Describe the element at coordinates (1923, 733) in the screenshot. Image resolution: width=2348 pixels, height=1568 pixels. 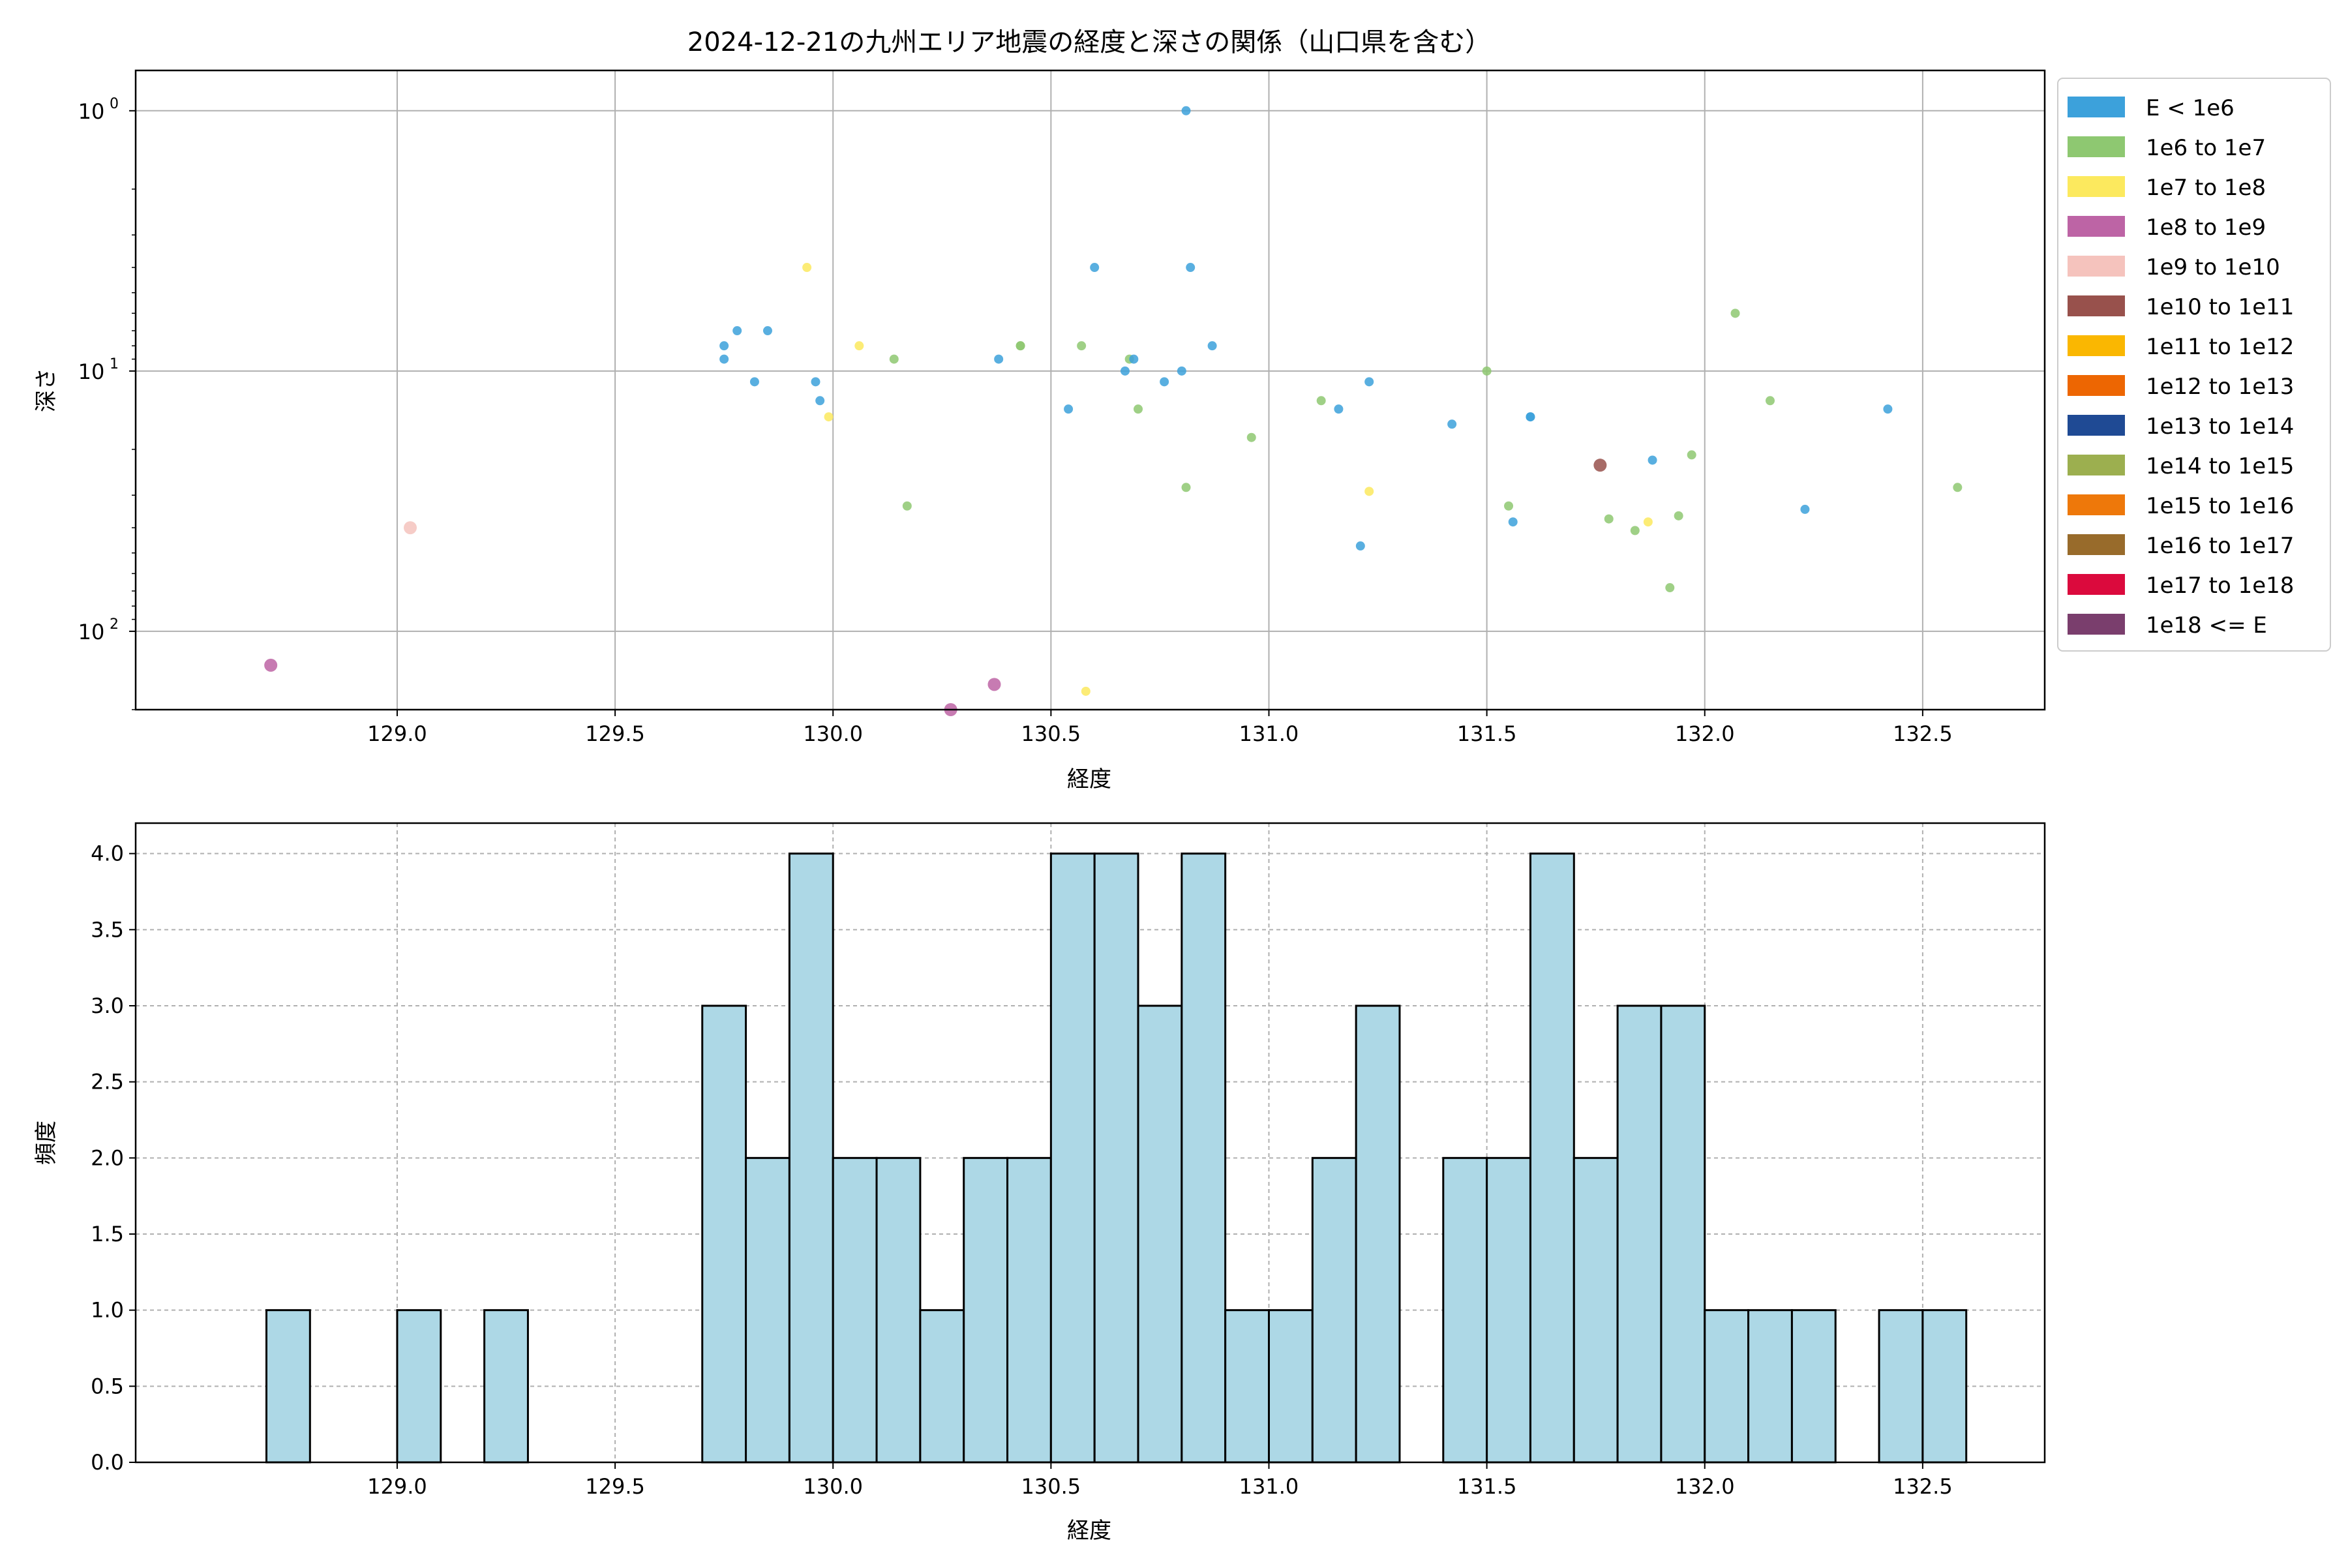
I see `scatter-x-tick-label: 132.5` at that location.